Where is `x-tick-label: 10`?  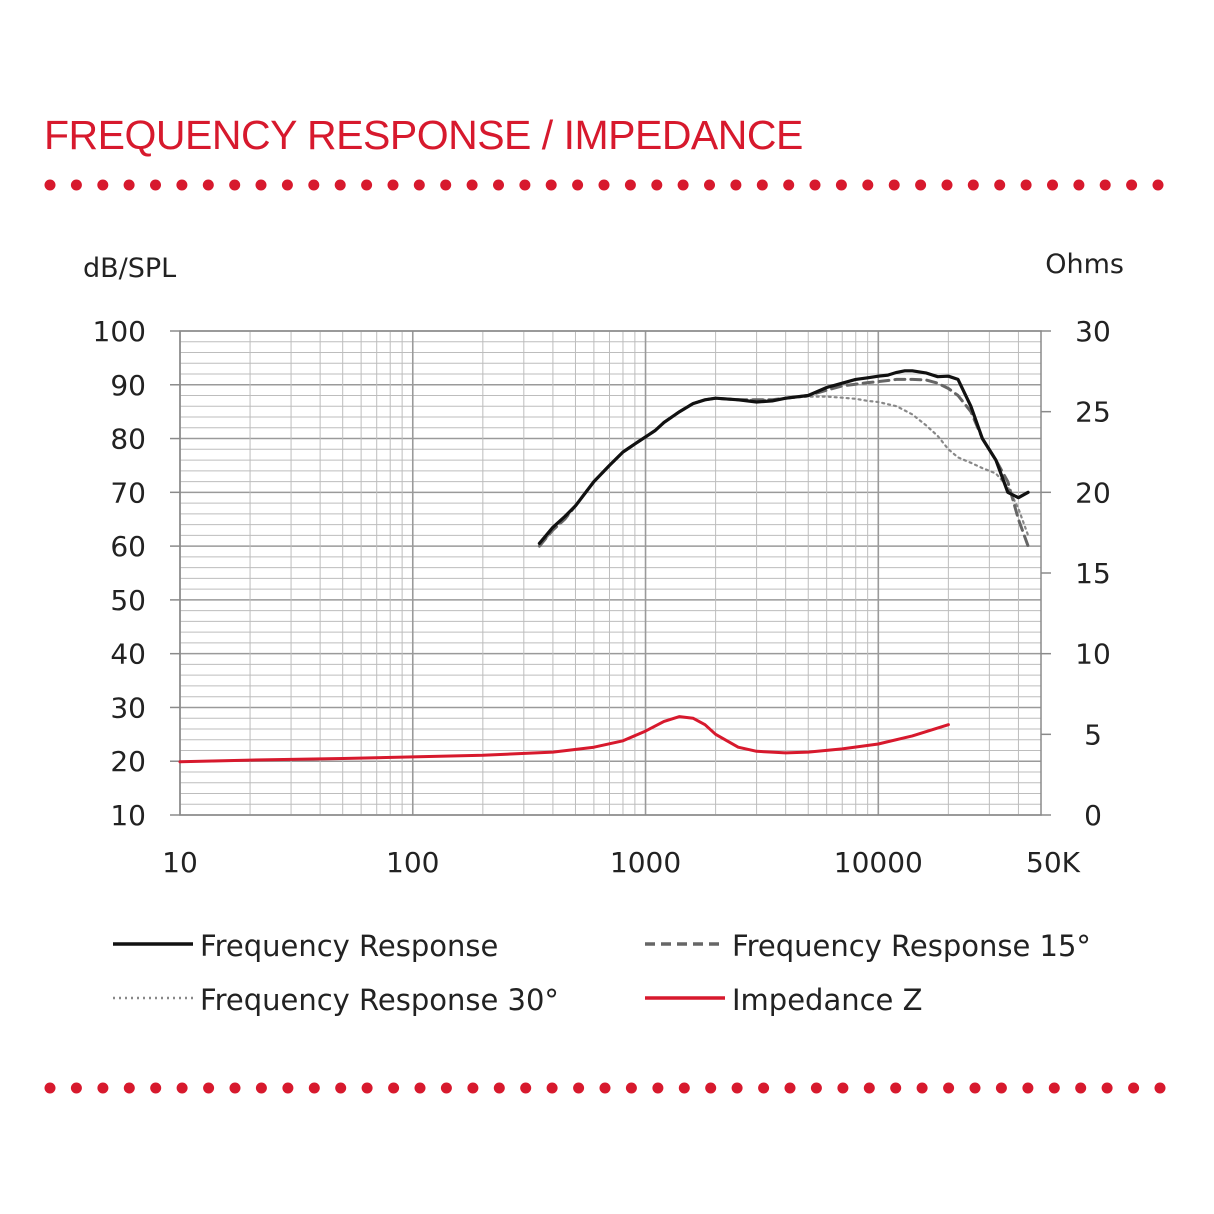
x-tick-label: 10 is located at coordinates (180, 862).